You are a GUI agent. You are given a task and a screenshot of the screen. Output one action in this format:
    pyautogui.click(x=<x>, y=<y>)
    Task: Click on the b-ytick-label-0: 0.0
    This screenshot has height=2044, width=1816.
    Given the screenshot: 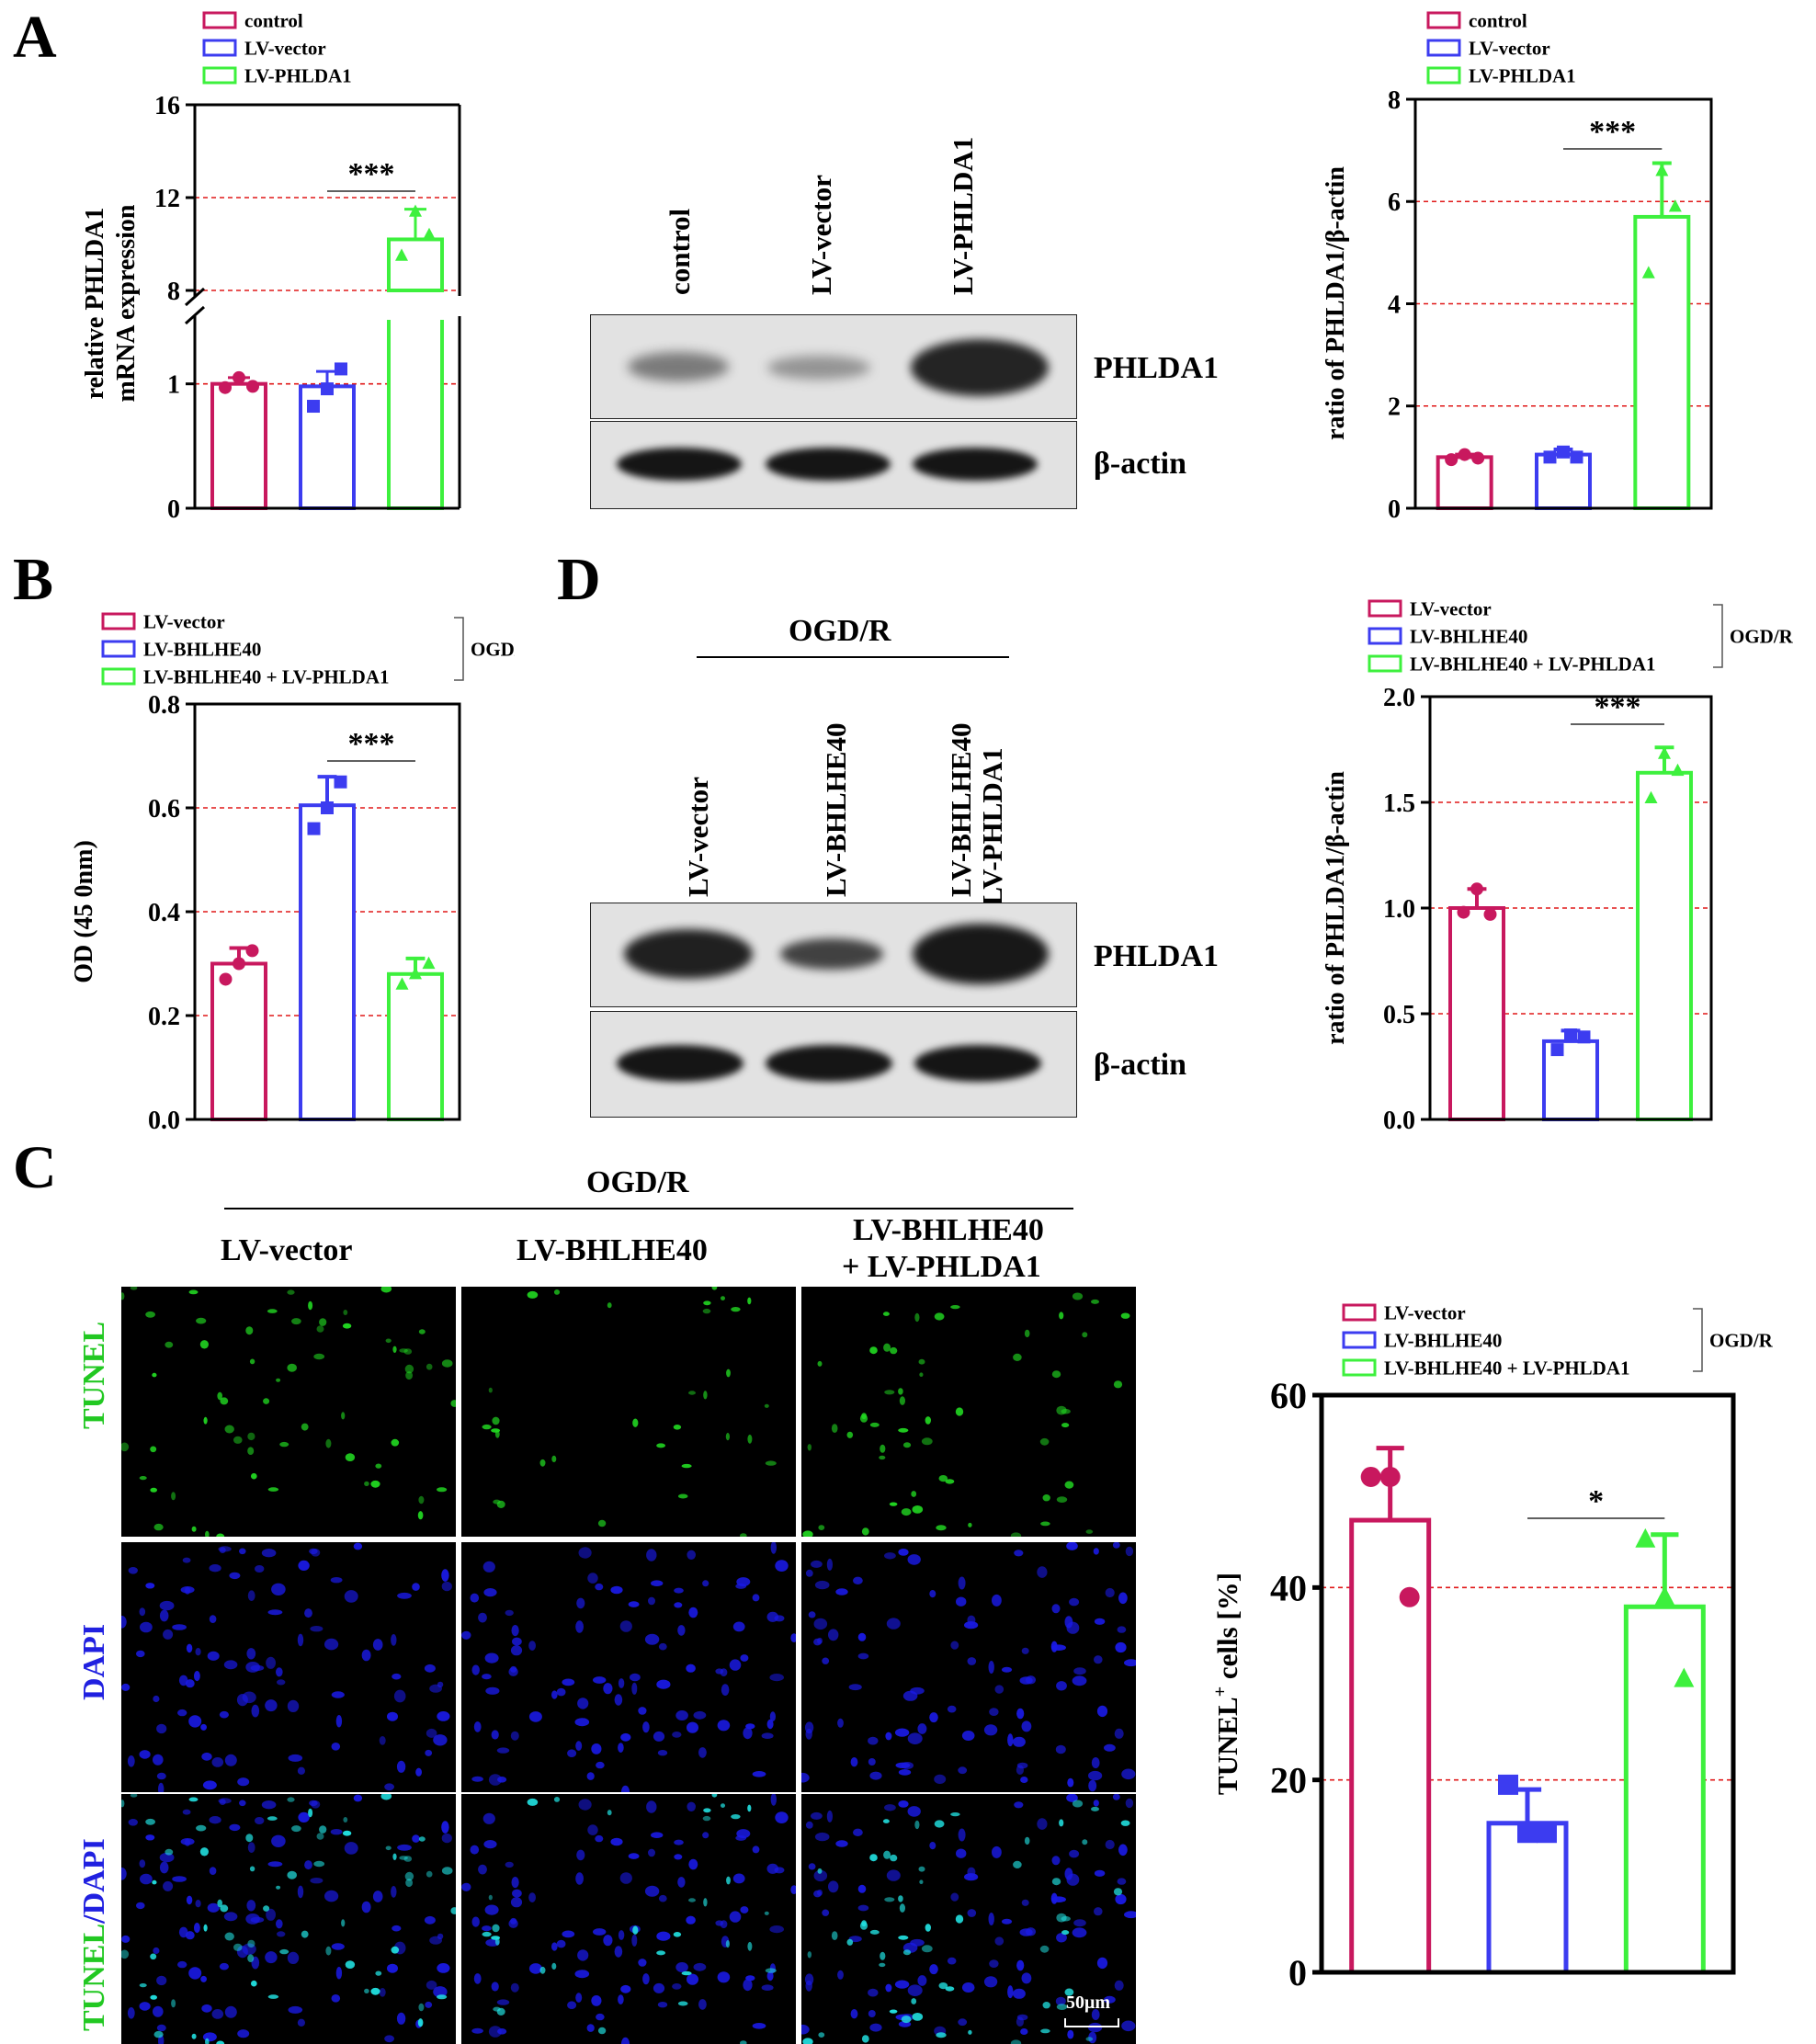 What is the action you would take?
    pyautogui.click(x=164, y=1121)
    